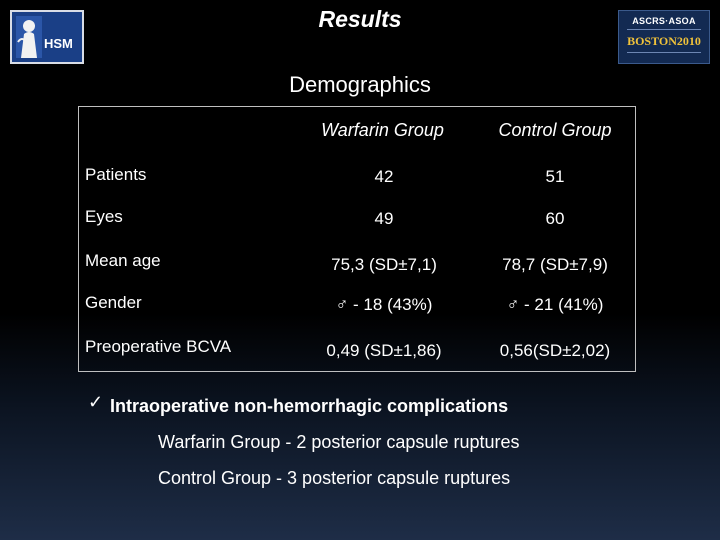  I want to click on row-label-gender: Gender, so click(113, 302).